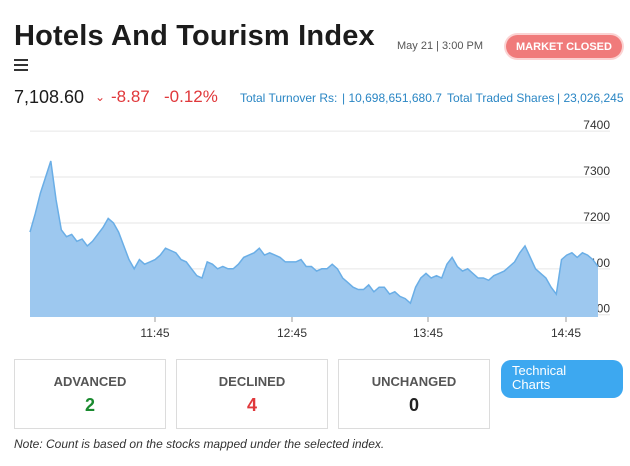 Image resolution: width=630 pixels, height=466 pixels. Describe the element at coordinates (49, 97) in the screenshot. I see `index-value: 7,108.60` at that location.